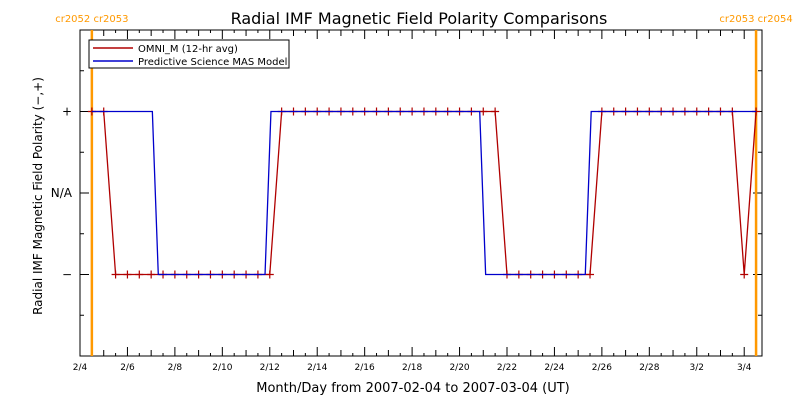  What do you see at coordinates (175, 368) in the screenshot?
I see `x-tick-label: 2/8` at bounding box center [175, 368].